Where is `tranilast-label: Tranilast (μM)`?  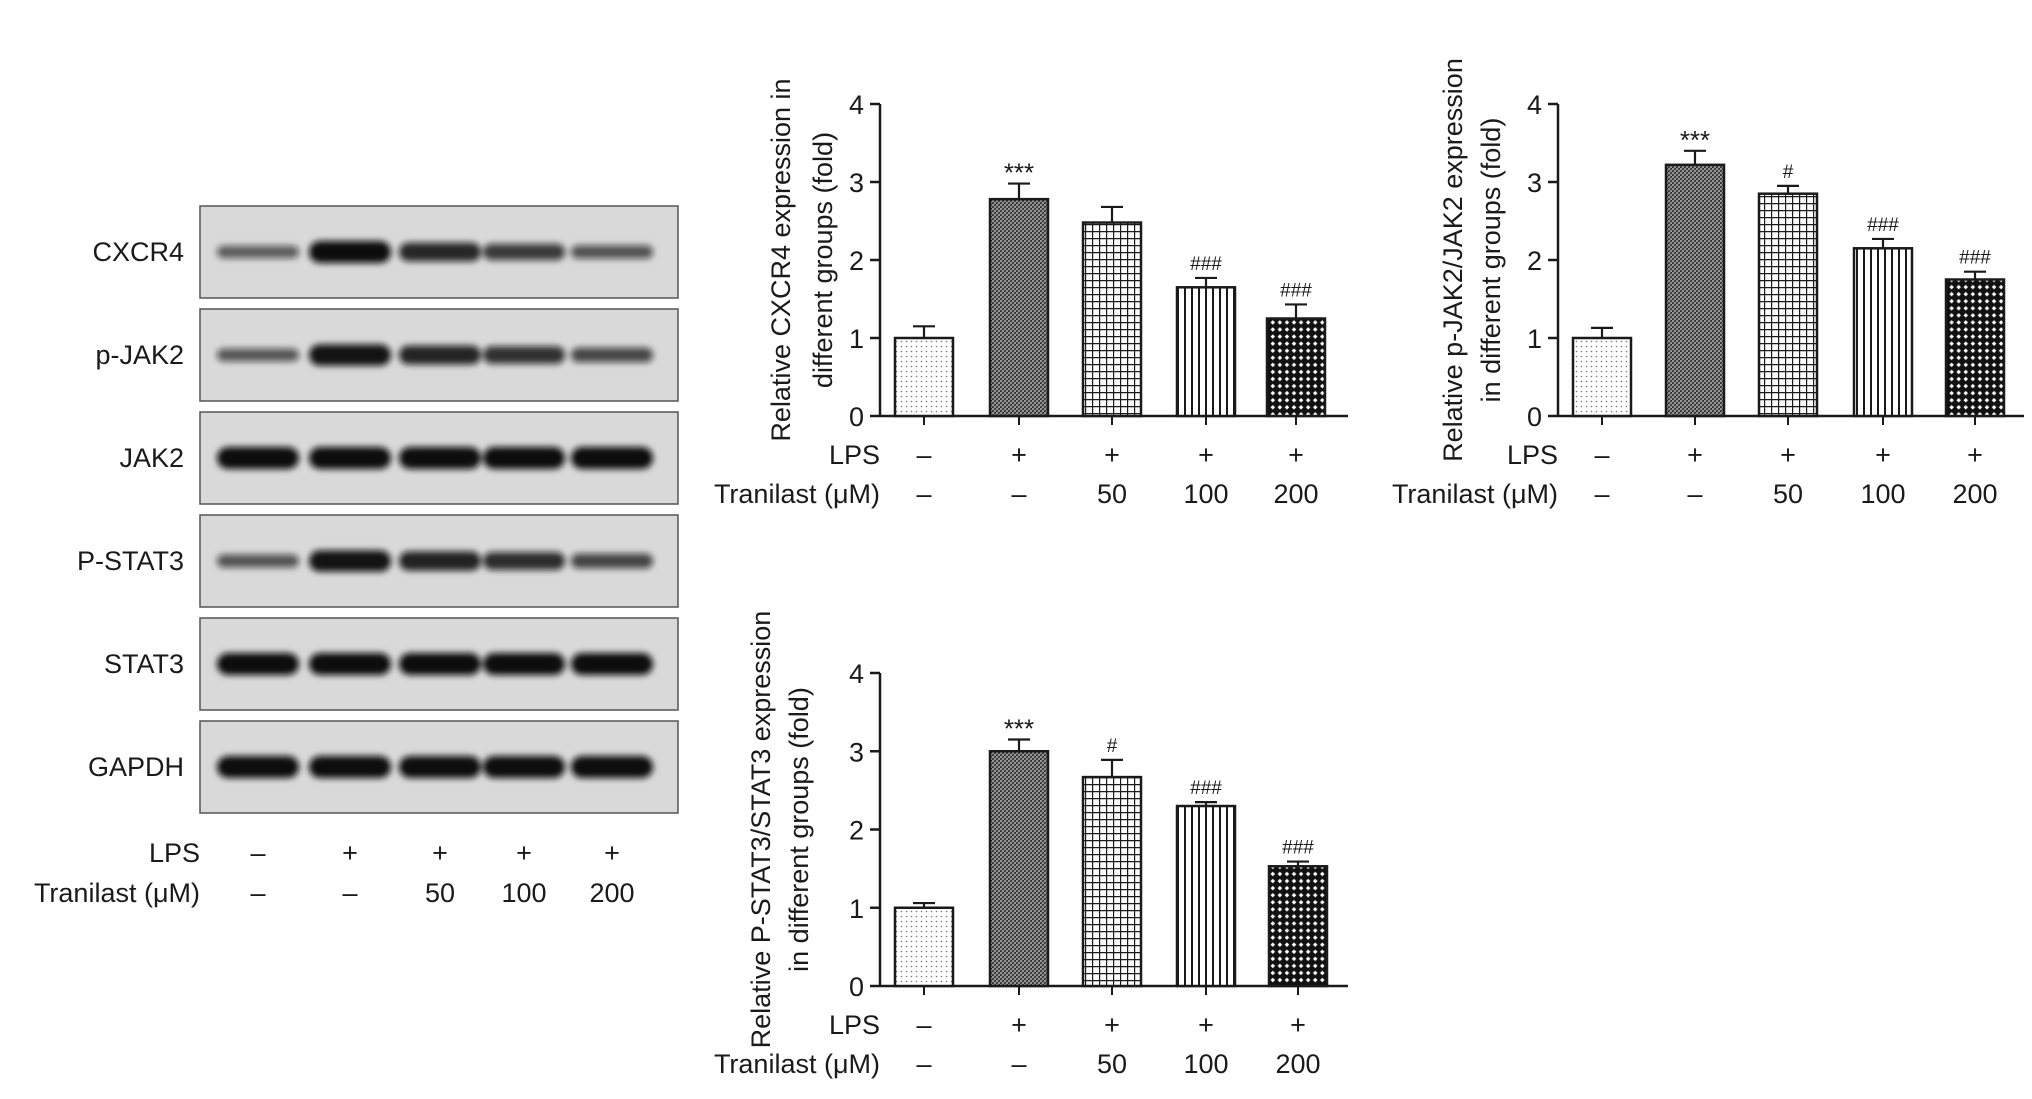
tranilast-label: Tranilast (μM) is located at coordinates (797, 1064).